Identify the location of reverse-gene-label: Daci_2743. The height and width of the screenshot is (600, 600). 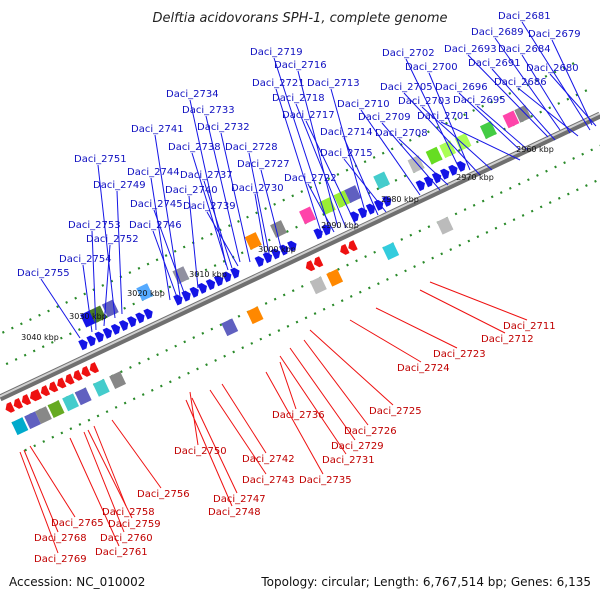
(268, 480).